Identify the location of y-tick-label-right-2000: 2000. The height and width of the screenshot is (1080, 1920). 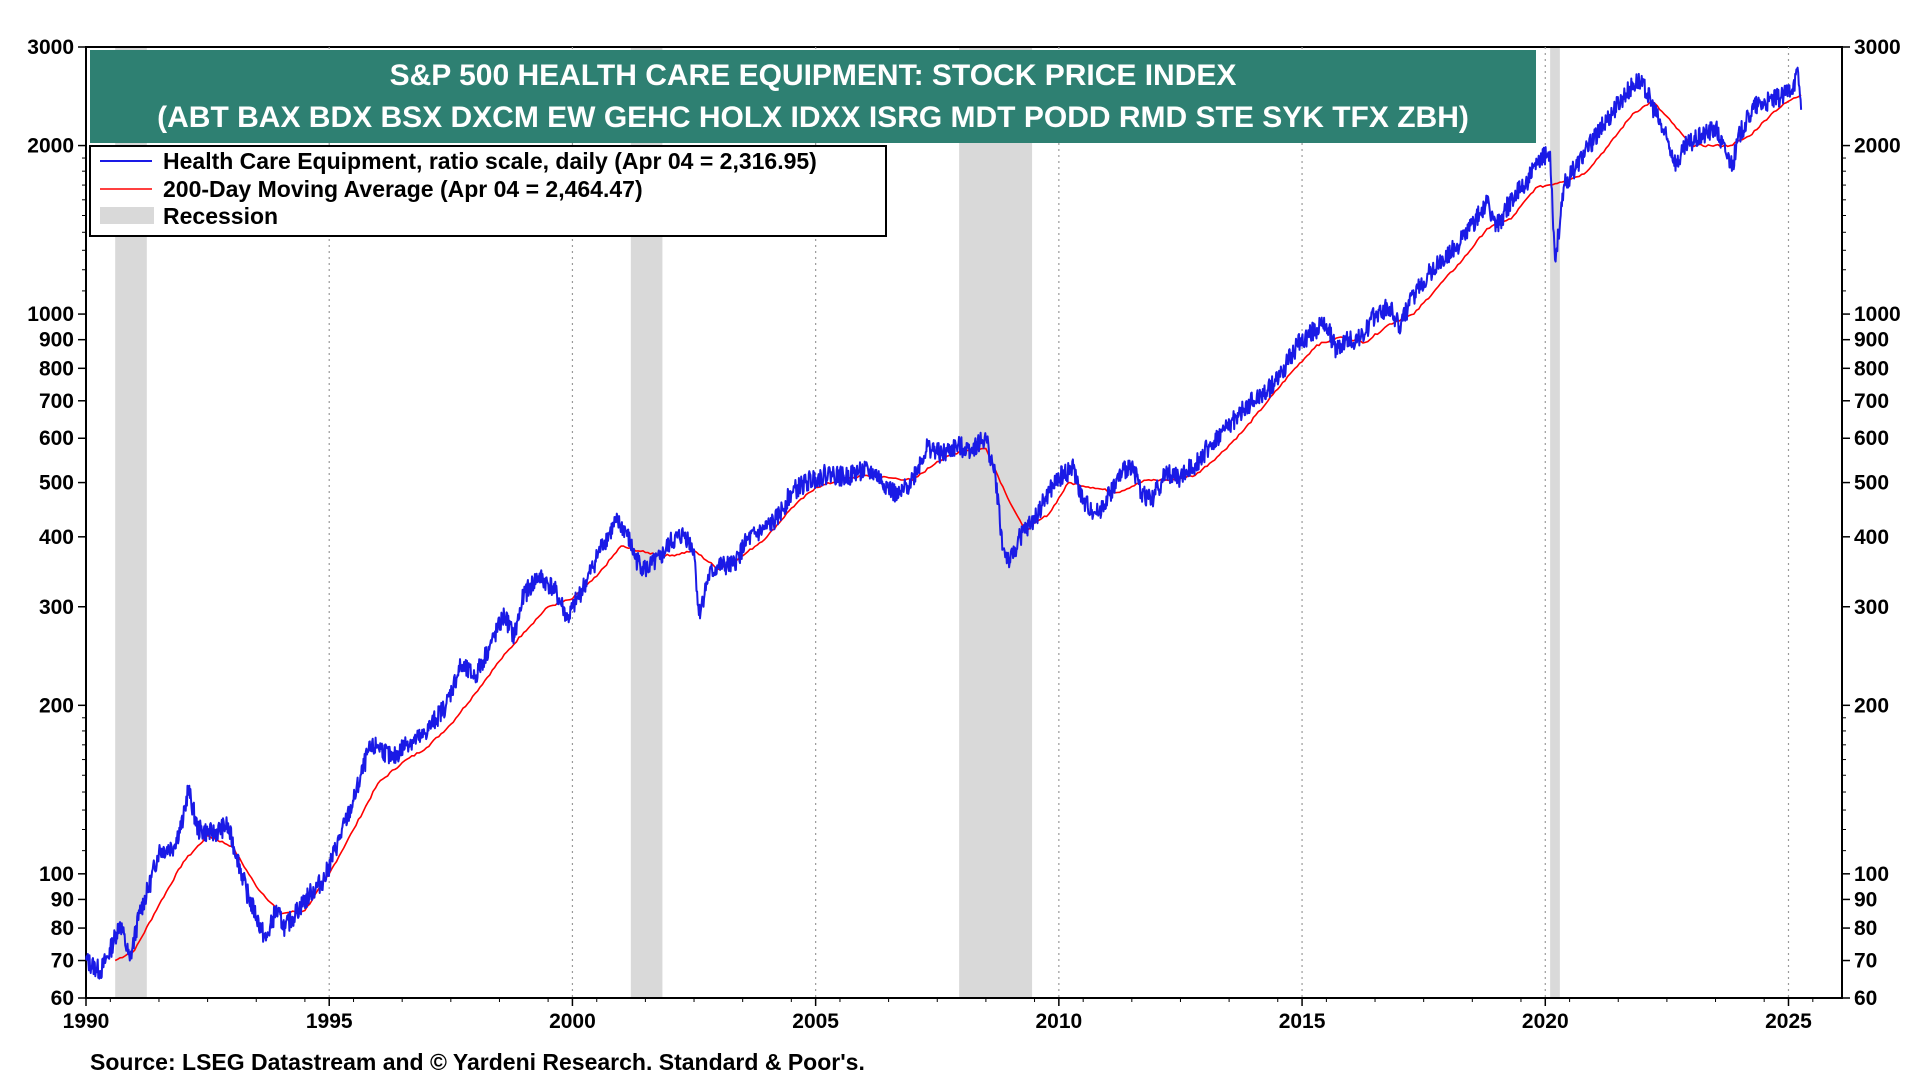
(1877, 146).